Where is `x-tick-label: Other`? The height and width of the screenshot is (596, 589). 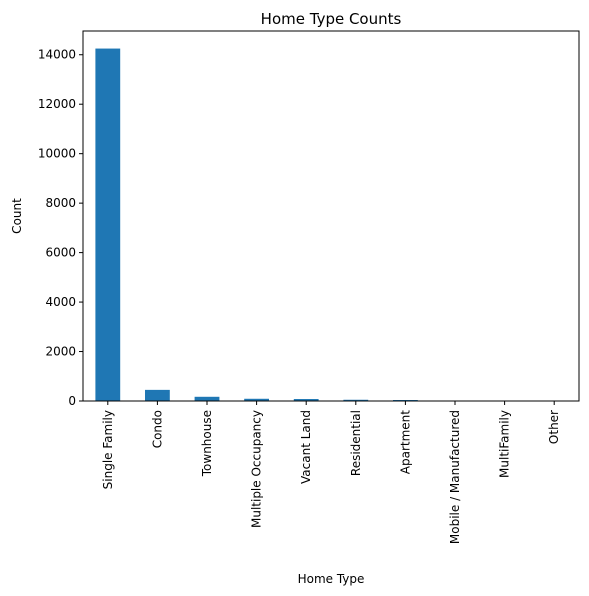 x-tick-label: Other is located at coordinates (554, 427).